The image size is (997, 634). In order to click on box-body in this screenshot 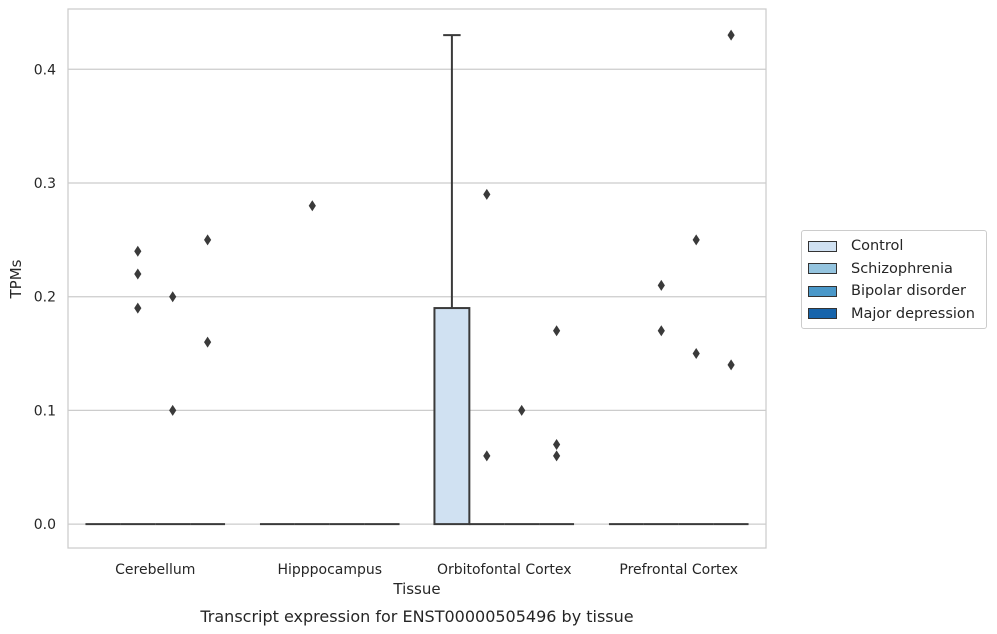, I will do `click(452, 416)`.